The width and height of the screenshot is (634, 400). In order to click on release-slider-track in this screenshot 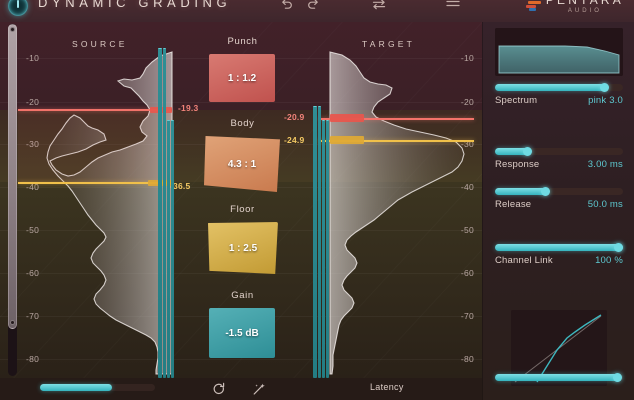, I will do `click(559, 191)`.